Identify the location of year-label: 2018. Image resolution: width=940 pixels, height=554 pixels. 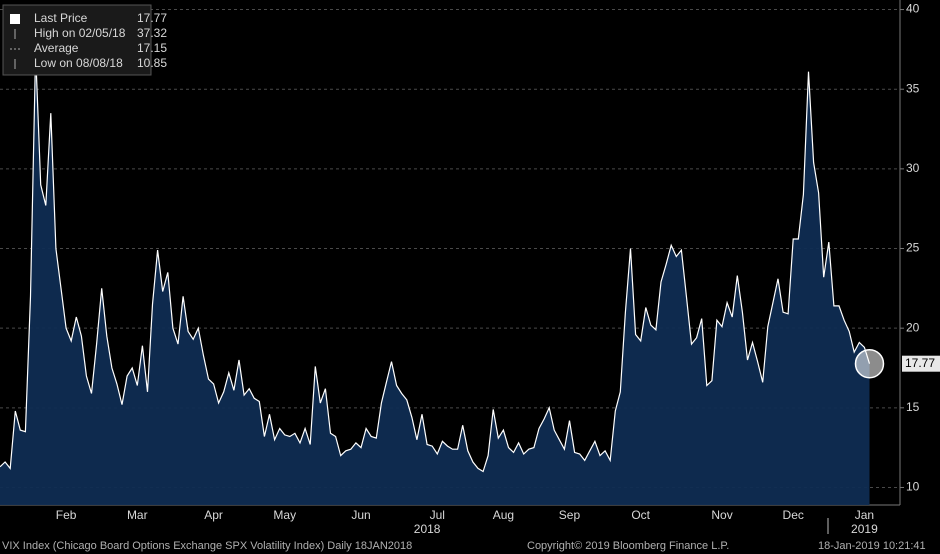
(427, 529).